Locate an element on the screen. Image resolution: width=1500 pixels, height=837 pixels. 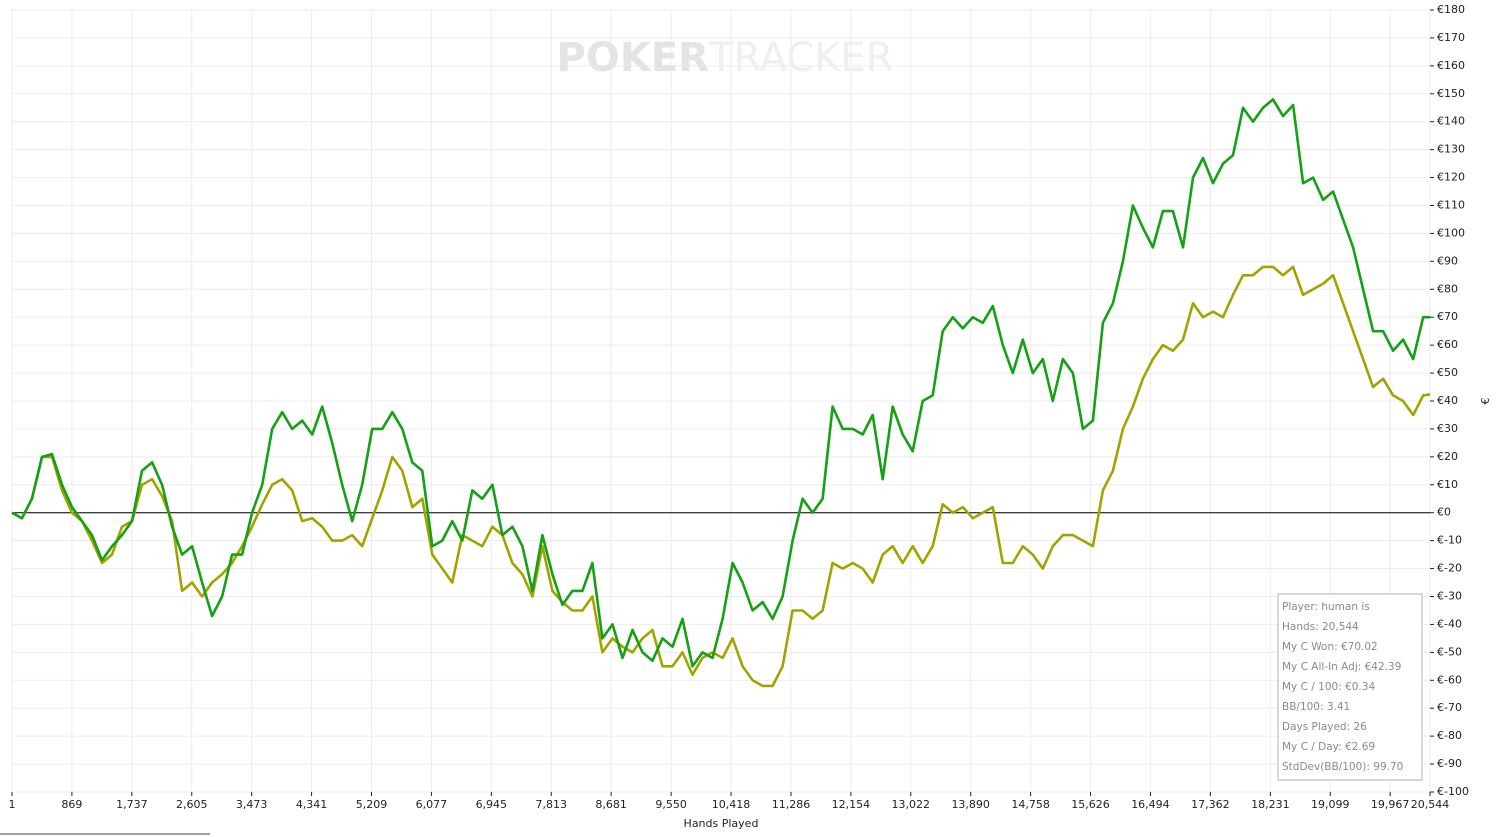
info-box is located at coordinates (1350, 687).